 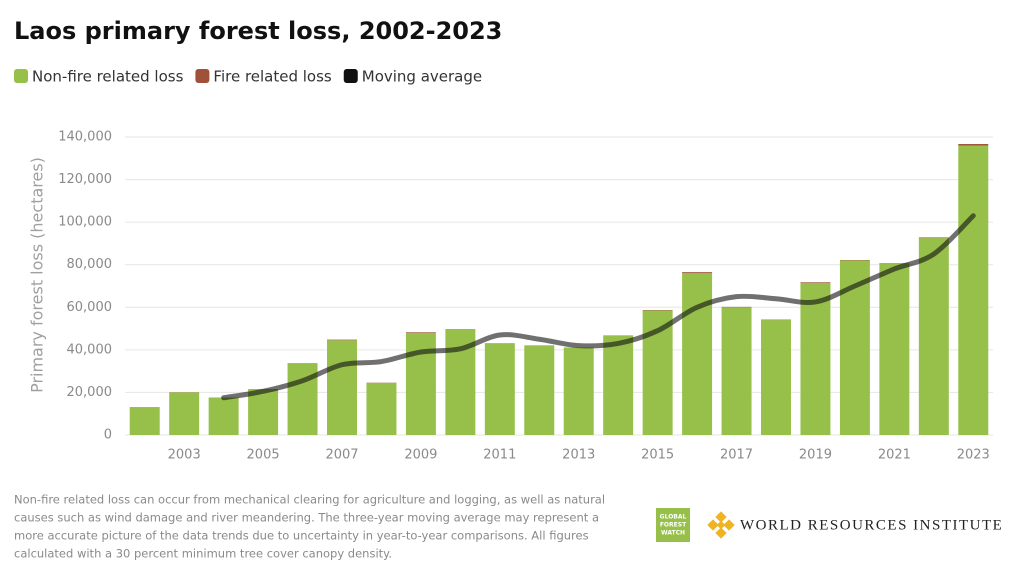 I want to click on legend-label: Non-fire related loss, so click(x=108, y=77).